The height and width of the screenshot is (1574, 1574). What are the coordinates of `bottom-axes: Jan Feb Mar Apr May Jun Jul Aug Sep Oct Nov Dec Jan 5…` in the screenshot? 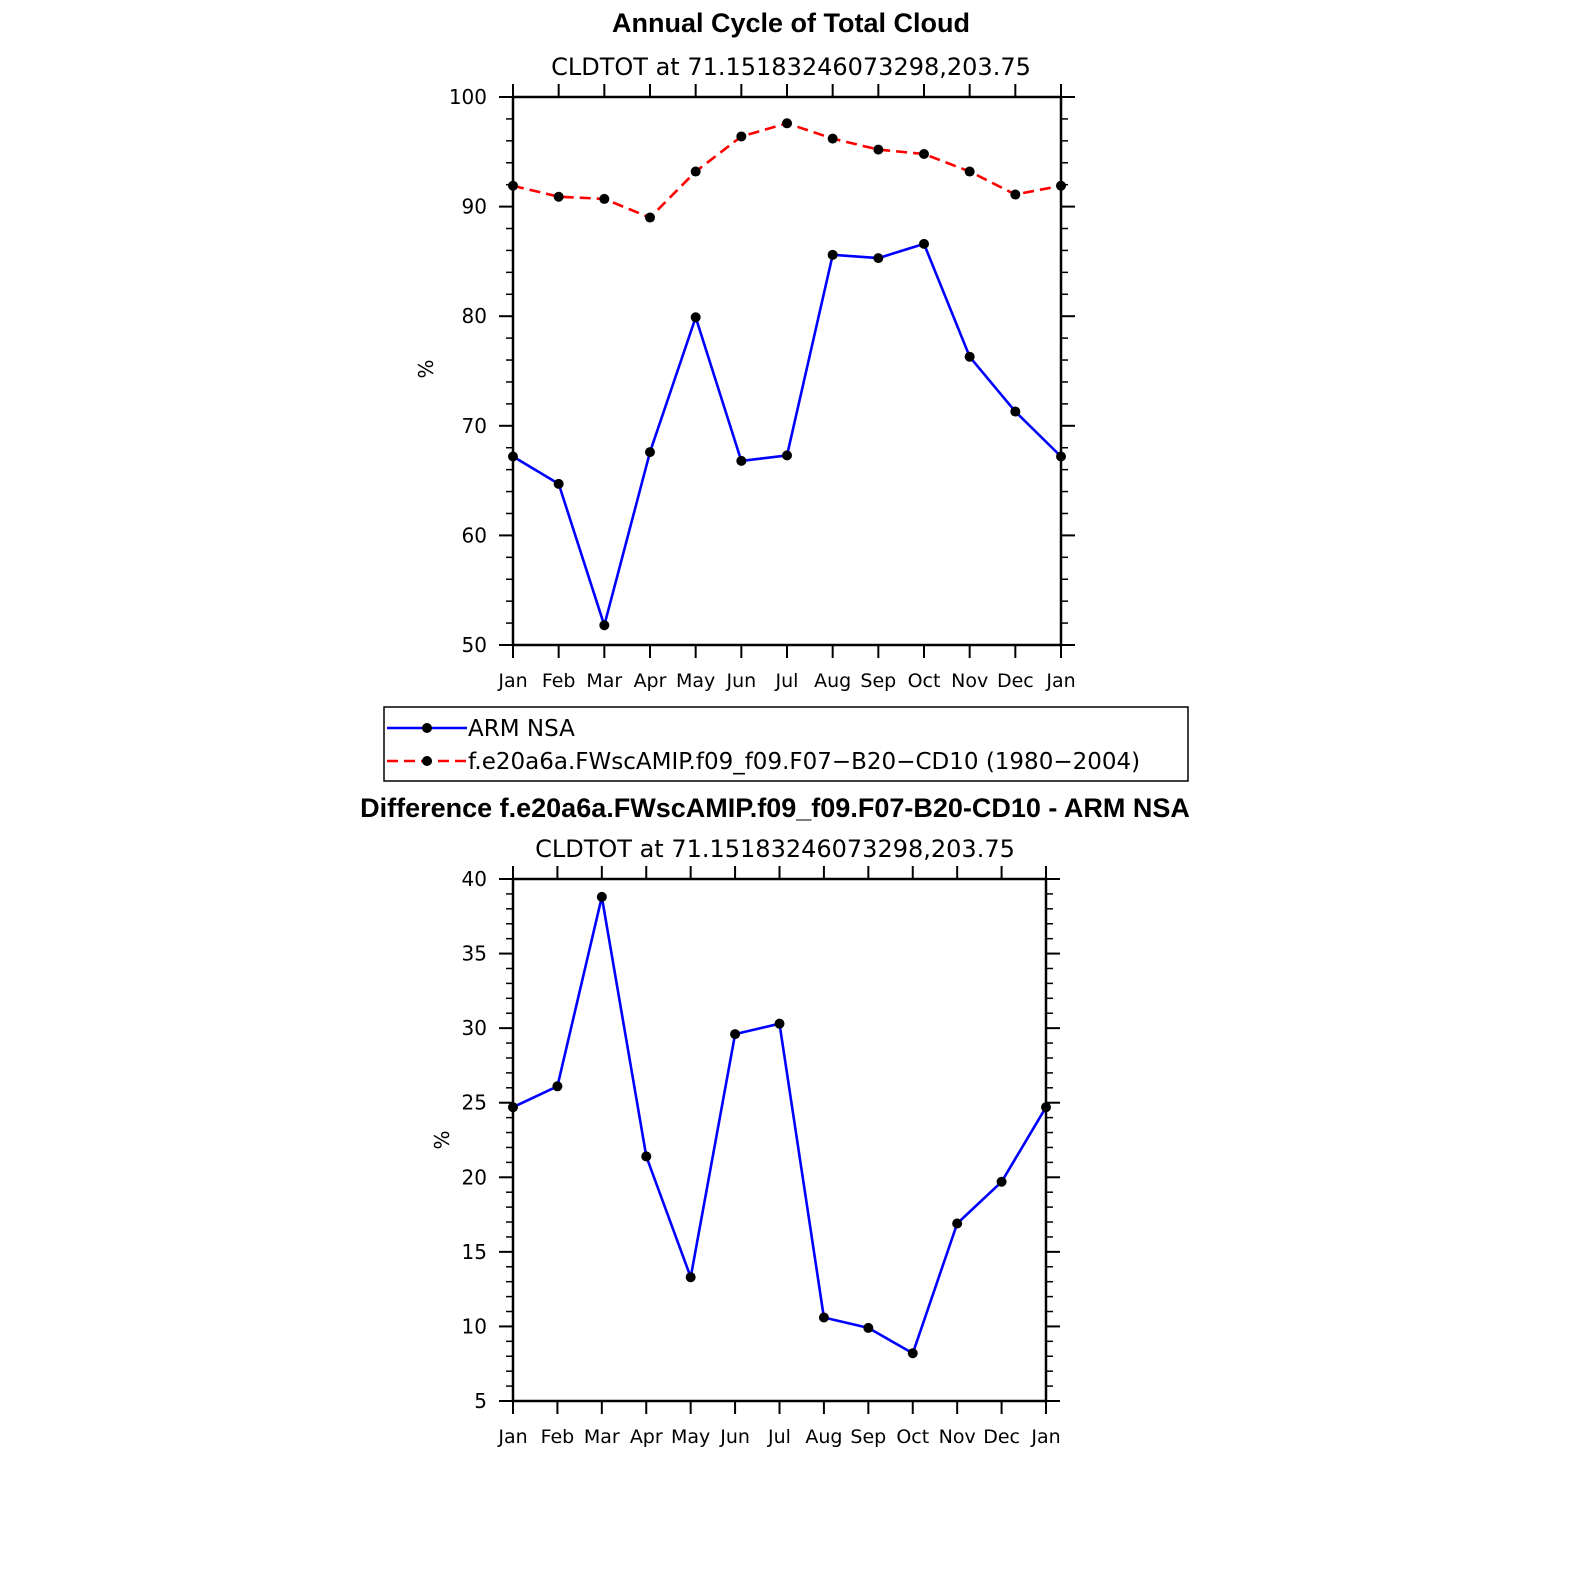 It's located at (761, 1157).